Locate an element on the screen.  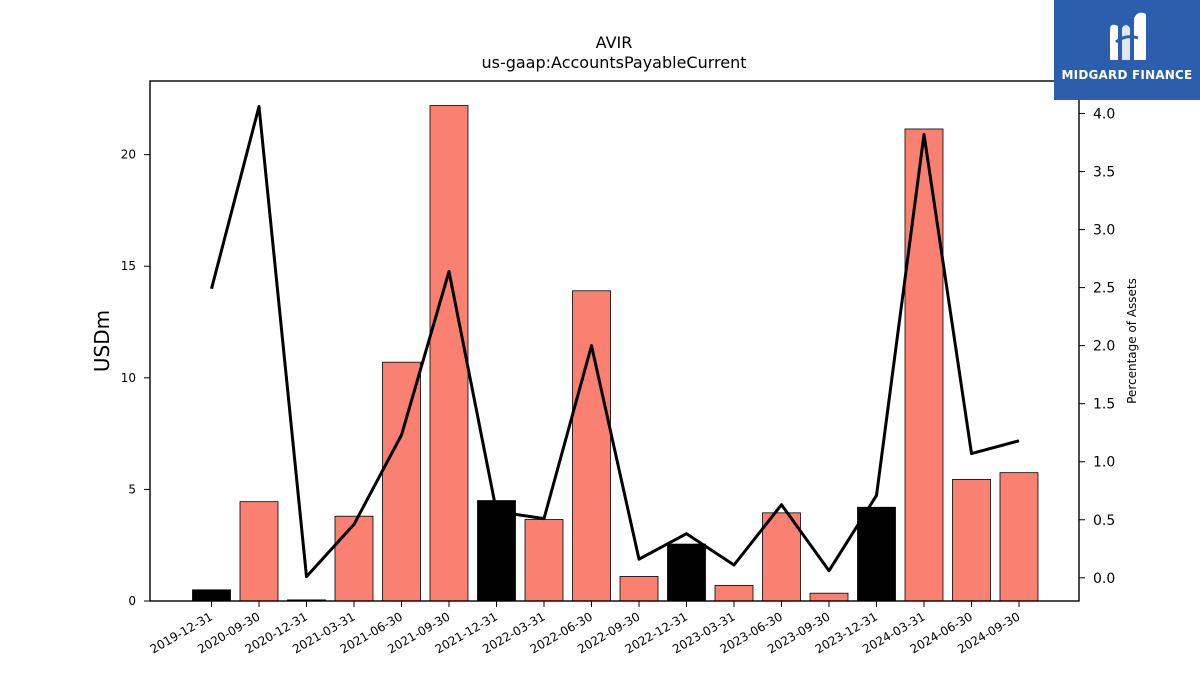
y2-tick-label: 2.0 is located at coordinates (1104, 347).